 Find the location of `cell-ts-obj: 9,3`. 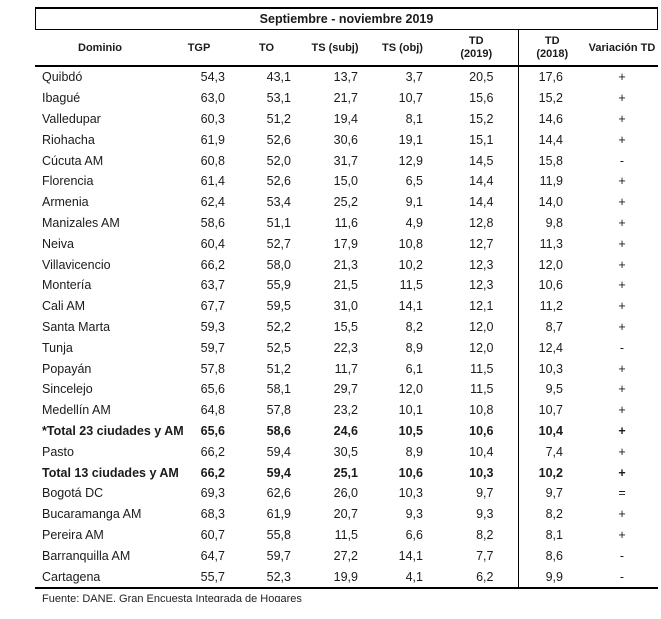

cell-ts-obj: 9,3 is located at coordinates (414, 514).